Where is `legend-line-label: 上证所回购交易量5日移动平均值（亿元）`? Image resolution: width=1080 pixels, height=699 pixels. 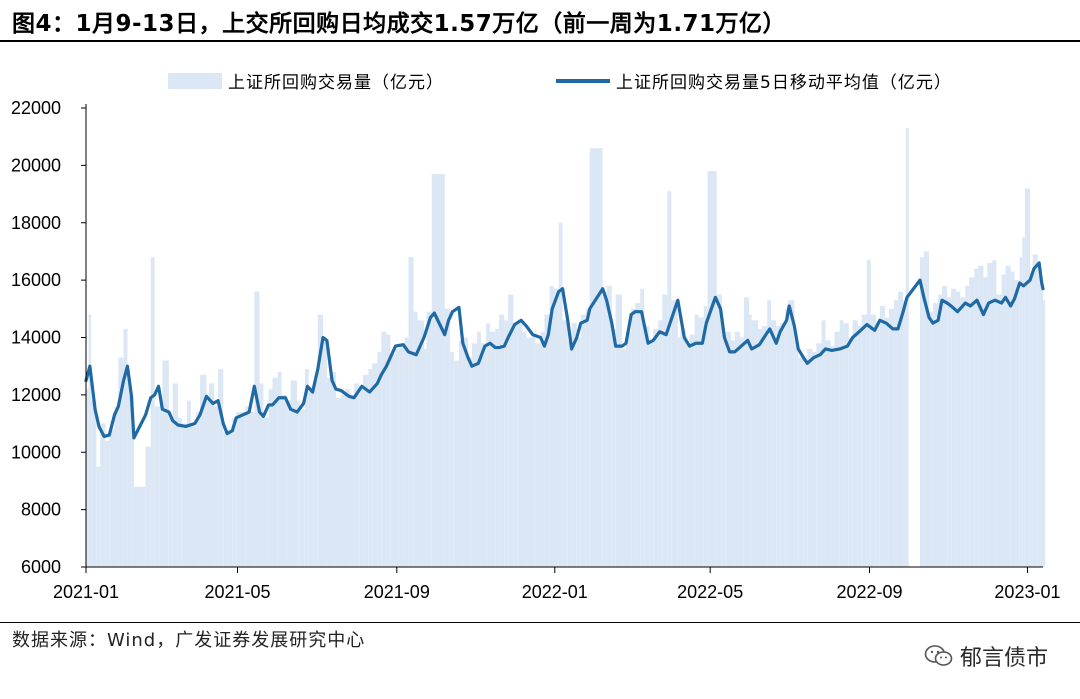 legend-line-label: 上证所回购交易量5日移动平均值（亿元） is located at coordinates (784, 83).